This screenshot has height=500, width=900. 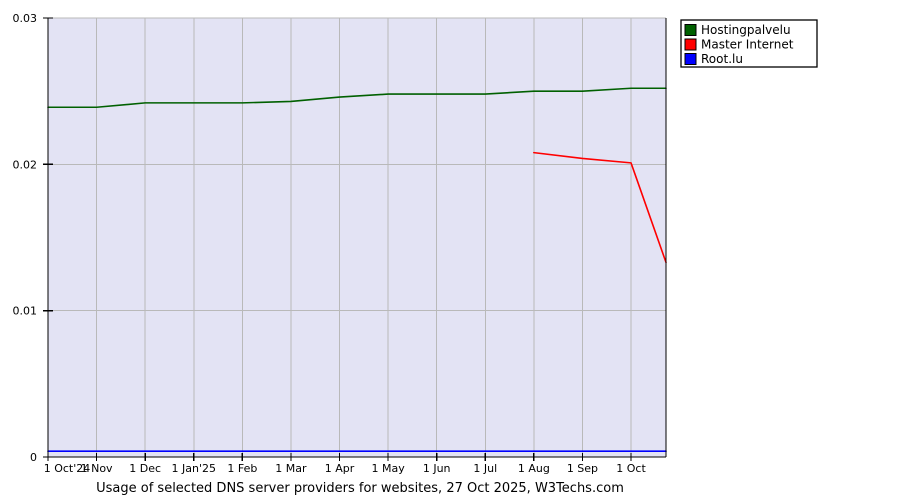 I want to click on series-line-hostingpalvelu, so click(x=357, y=98).